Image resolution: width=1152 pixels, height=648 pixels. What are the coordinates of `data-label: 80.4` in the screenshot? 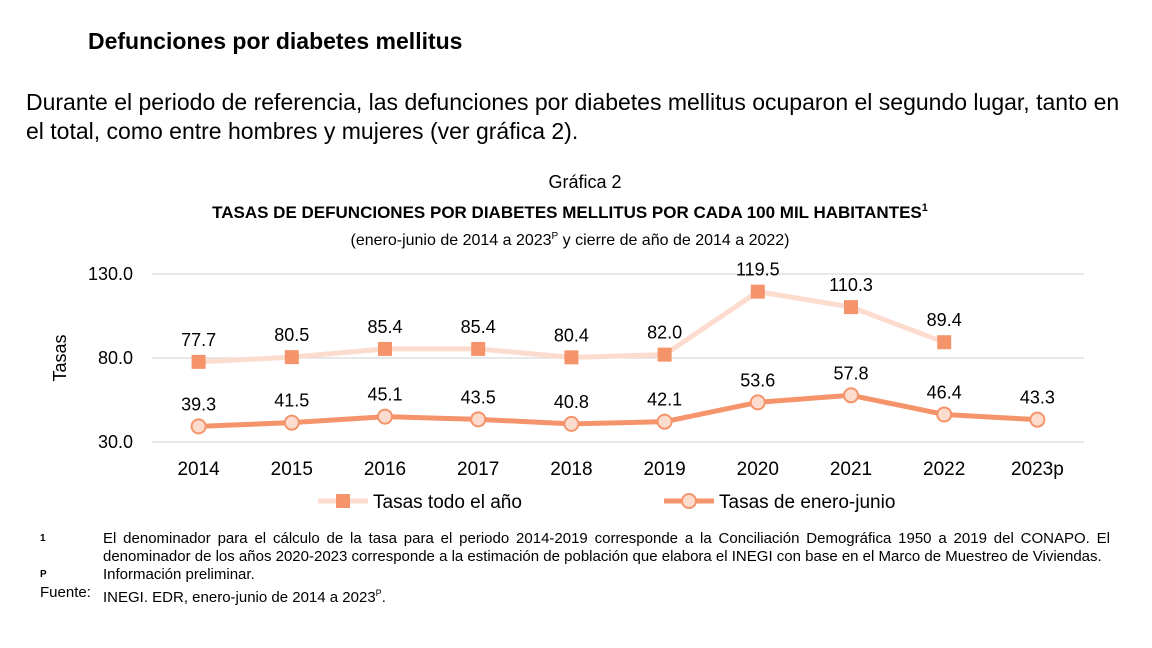 It's located at (571, 335).